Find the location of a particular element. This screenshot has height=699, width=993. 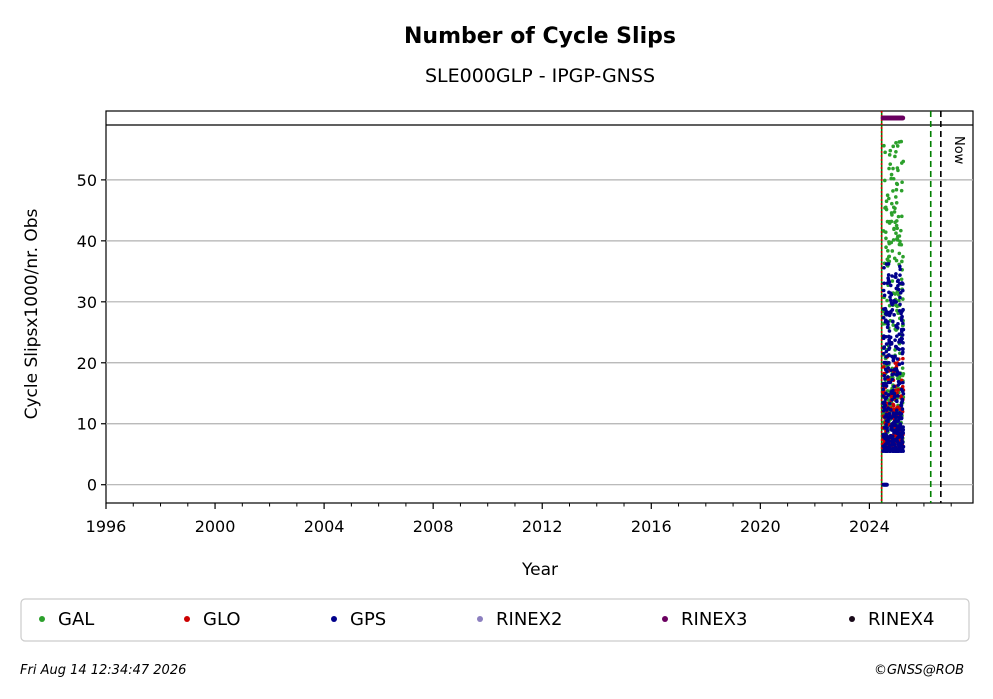

x-tick-label: 2008 is located at coordinates (433, 526).